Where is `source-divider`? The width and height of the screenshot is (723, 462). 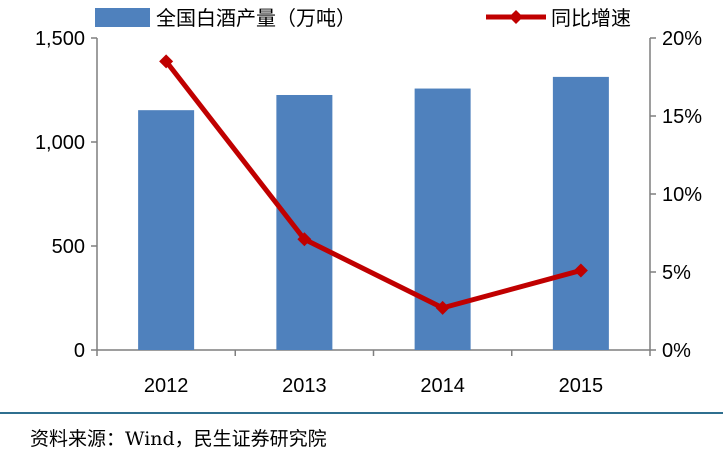
source-divider is located at coordinates (361, 413).